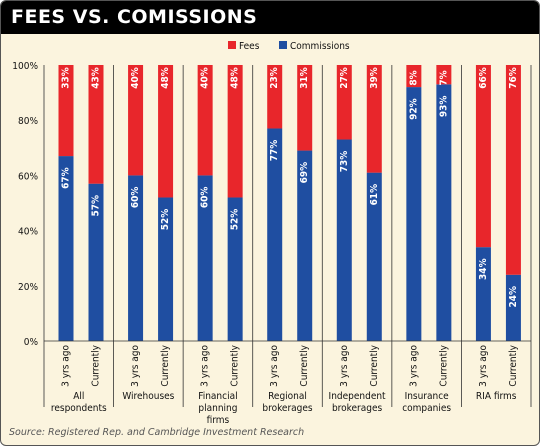 This screenshot has width=540, height=446. Describe the element at coordinates (443, 77) in the screenshot. I see `data-label-fees: 7%` at that location.